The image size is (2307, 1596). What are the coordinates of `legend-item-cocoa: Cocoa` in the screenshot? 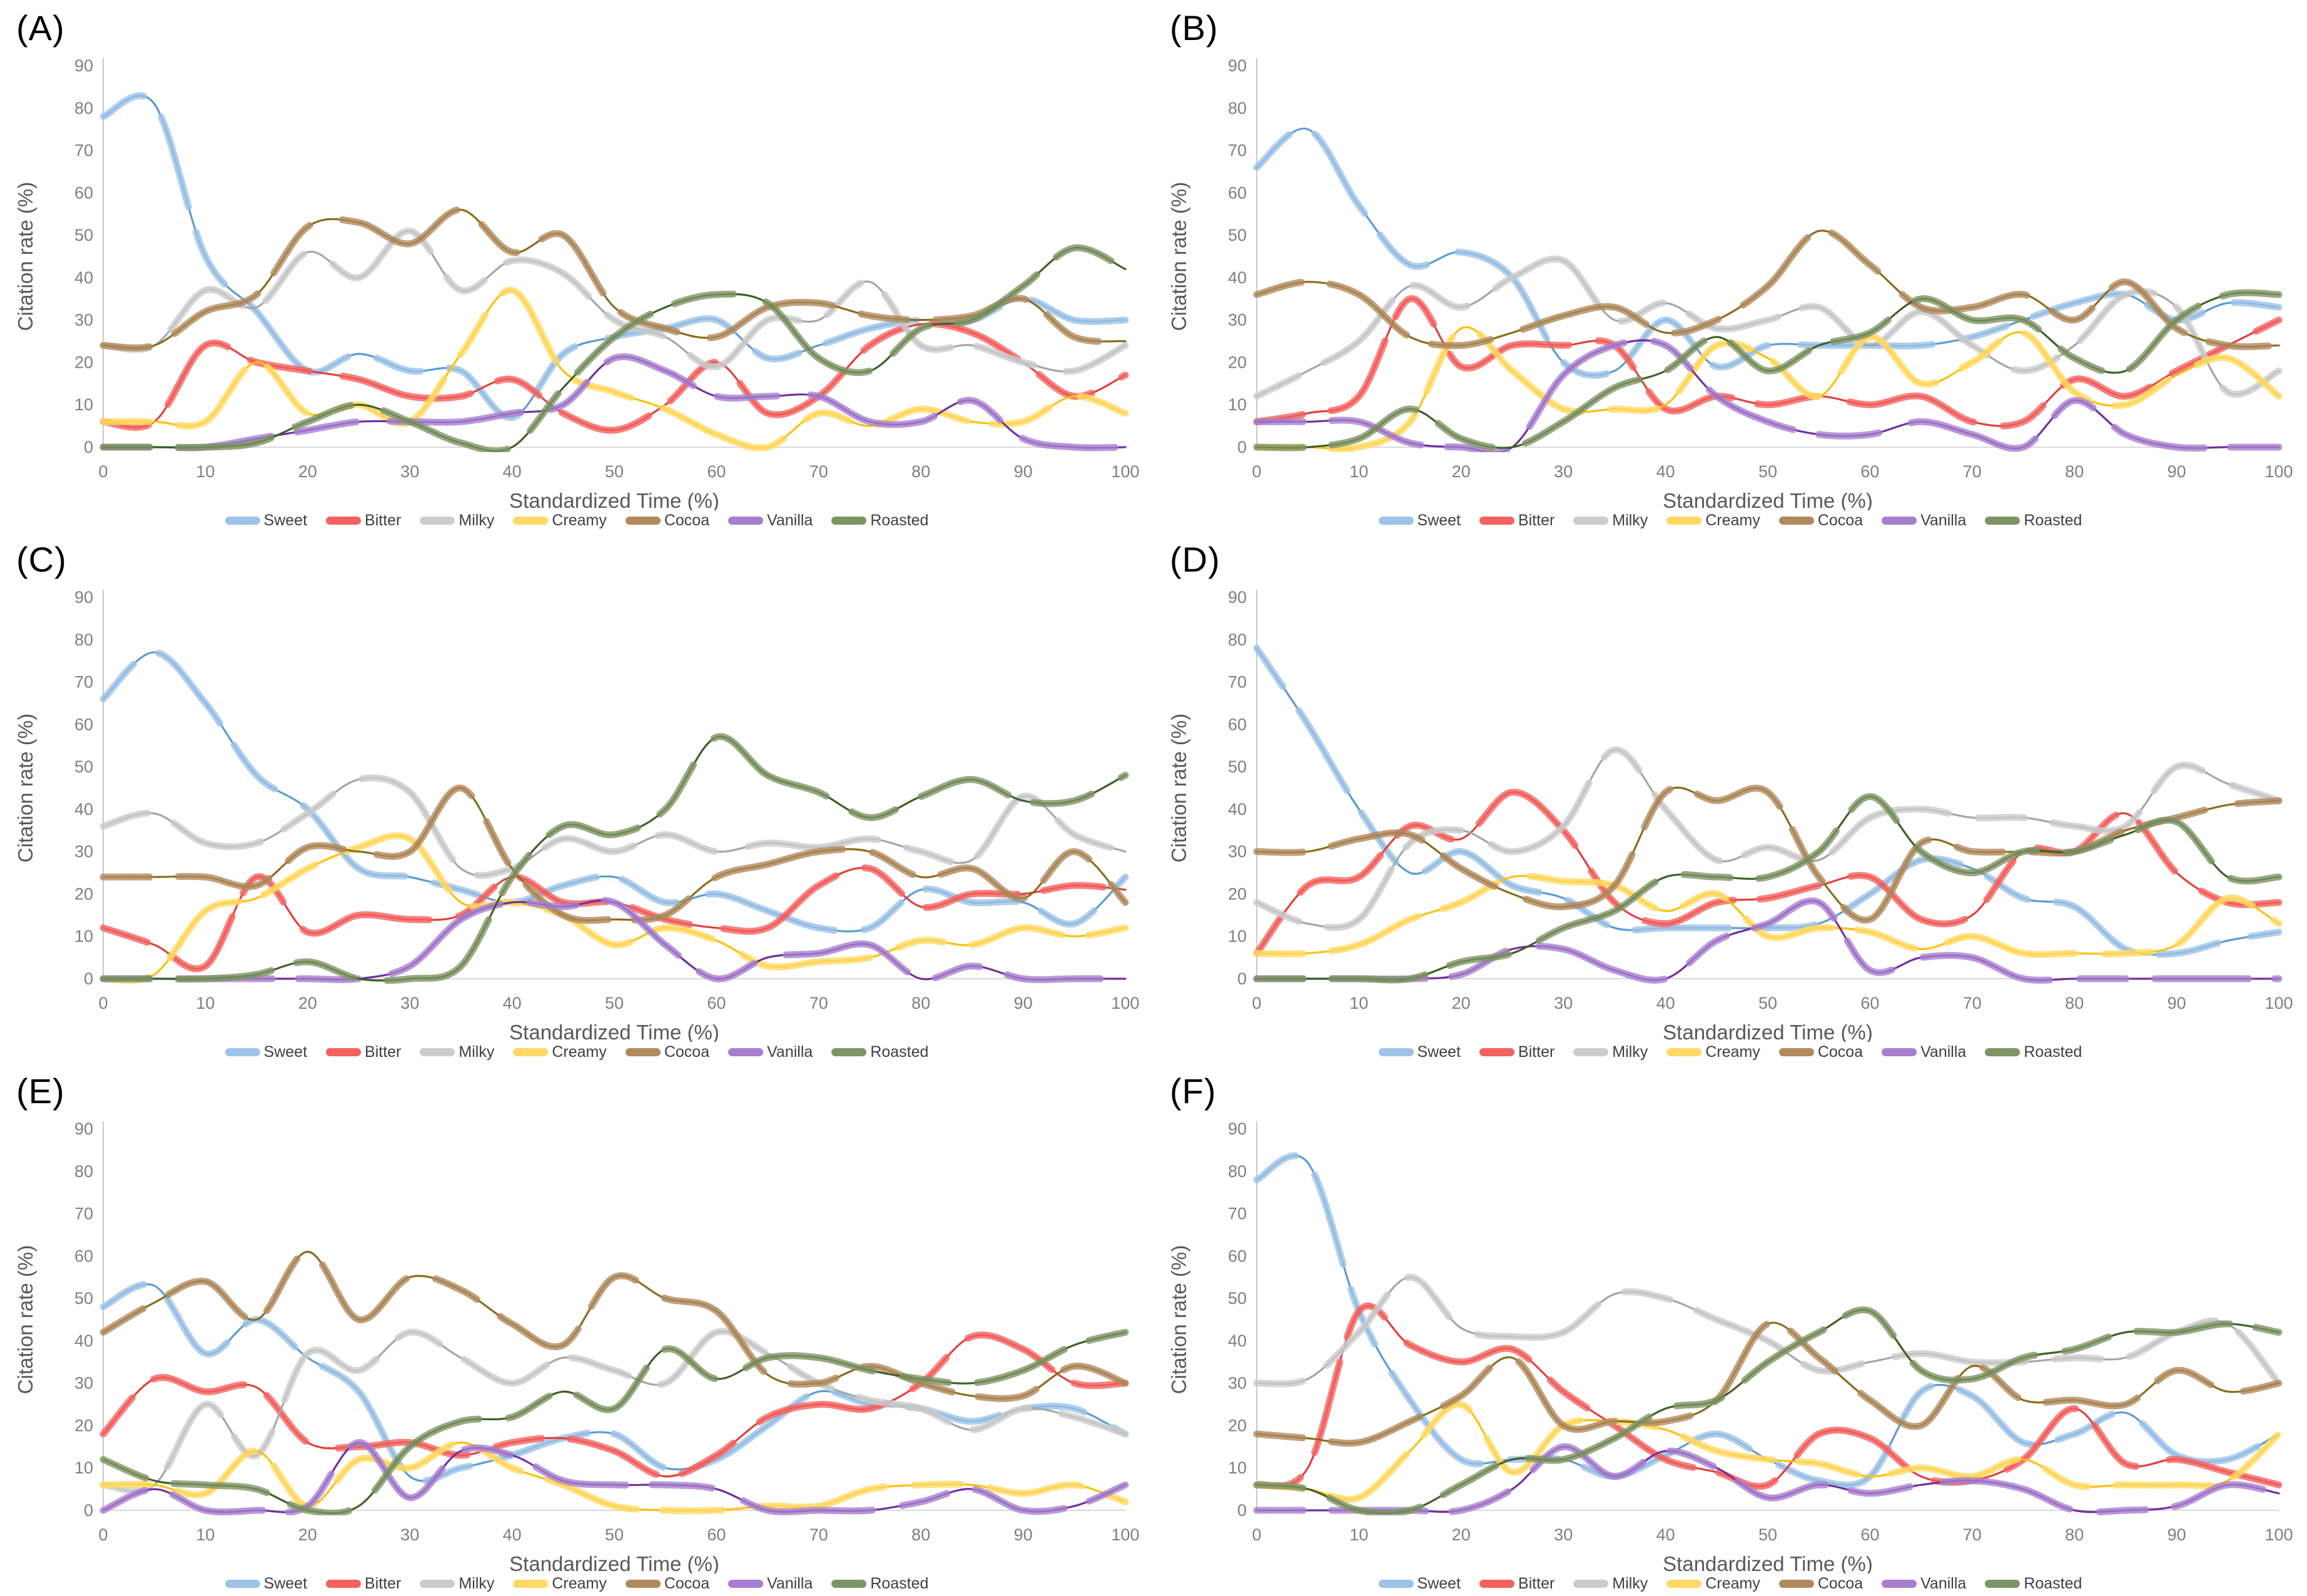 It's located at (667, 1583).